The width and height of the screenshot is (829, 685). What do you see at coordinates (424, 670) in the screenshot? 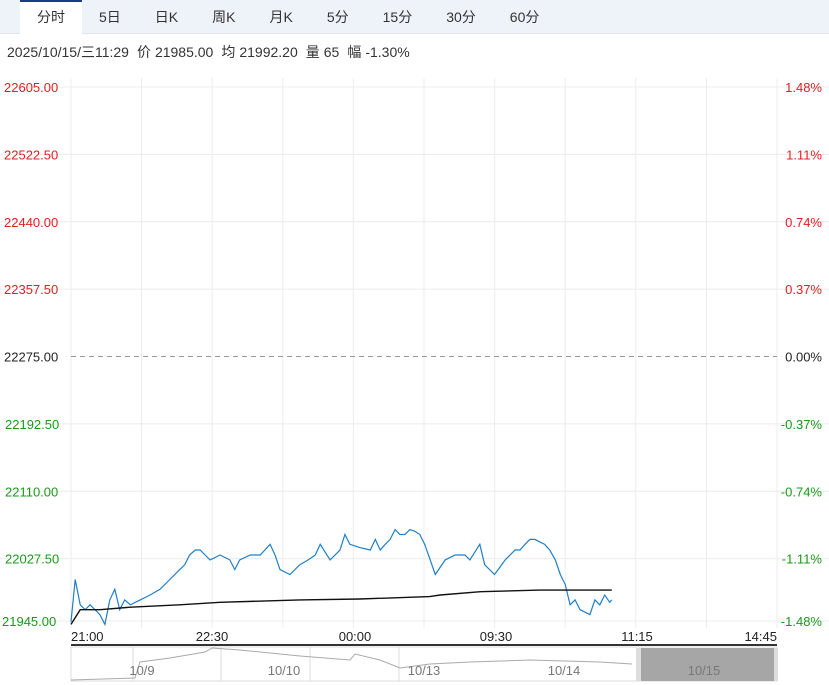
I see `navigator-date-label: 10/13` at bounding box center [424, 670].